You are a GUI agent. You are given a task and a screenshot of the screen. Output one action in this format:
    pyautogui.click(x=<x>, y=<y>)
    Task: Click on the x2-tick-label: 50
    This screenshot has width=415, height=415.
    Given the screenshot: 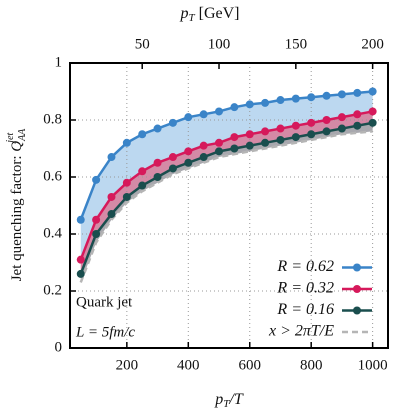 What is the action you would take?
    pyautogui.click(x=142, y=44)
    